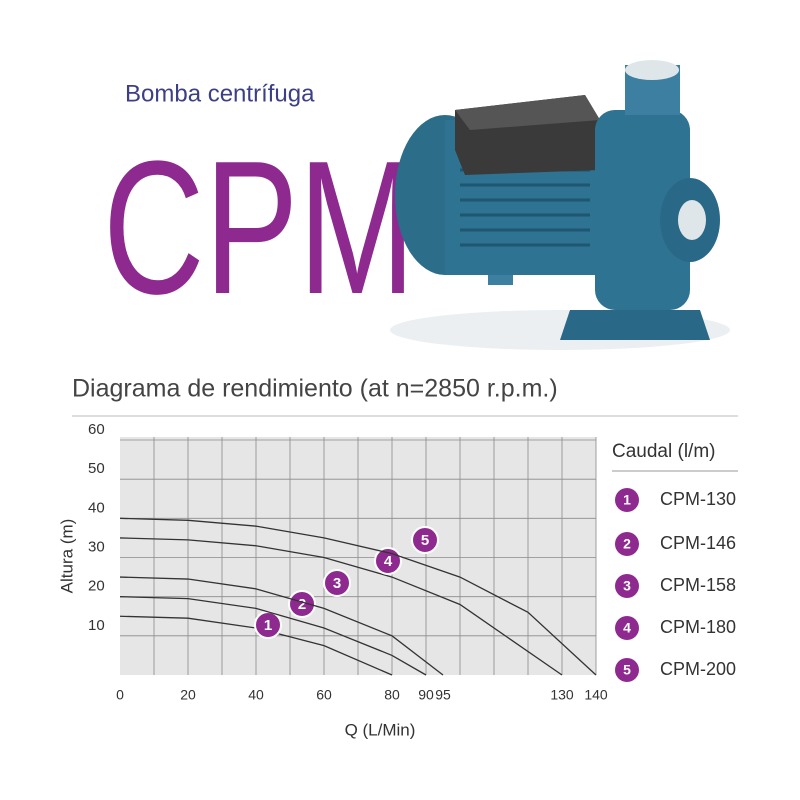  I want to click on y-tick-label: 10, so click(96, 625).